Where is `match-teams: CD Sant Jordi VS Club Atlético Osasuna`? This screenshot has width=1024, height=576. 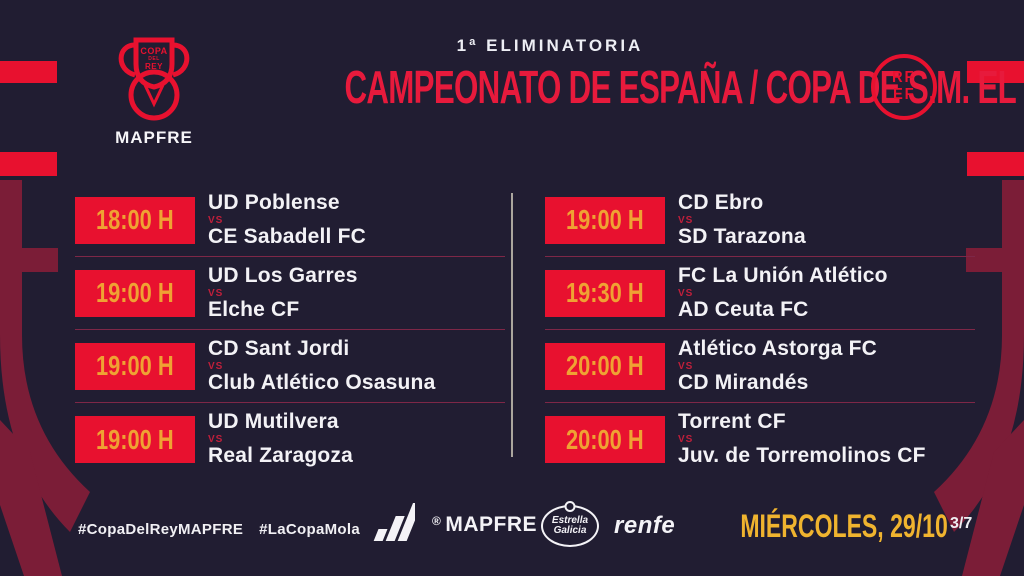 match-teams: CD Sant Jordi VS Club Atlético Osasuna is located at coordinates (322, 365).